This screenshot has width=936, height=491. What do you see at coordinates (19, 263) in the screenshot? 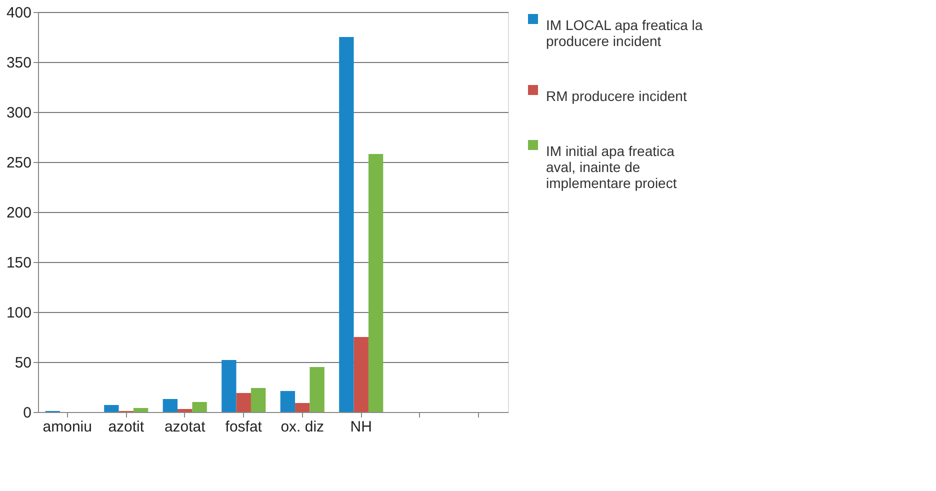
I see `y-tick-label: 150` at bounding box center [19, 263].